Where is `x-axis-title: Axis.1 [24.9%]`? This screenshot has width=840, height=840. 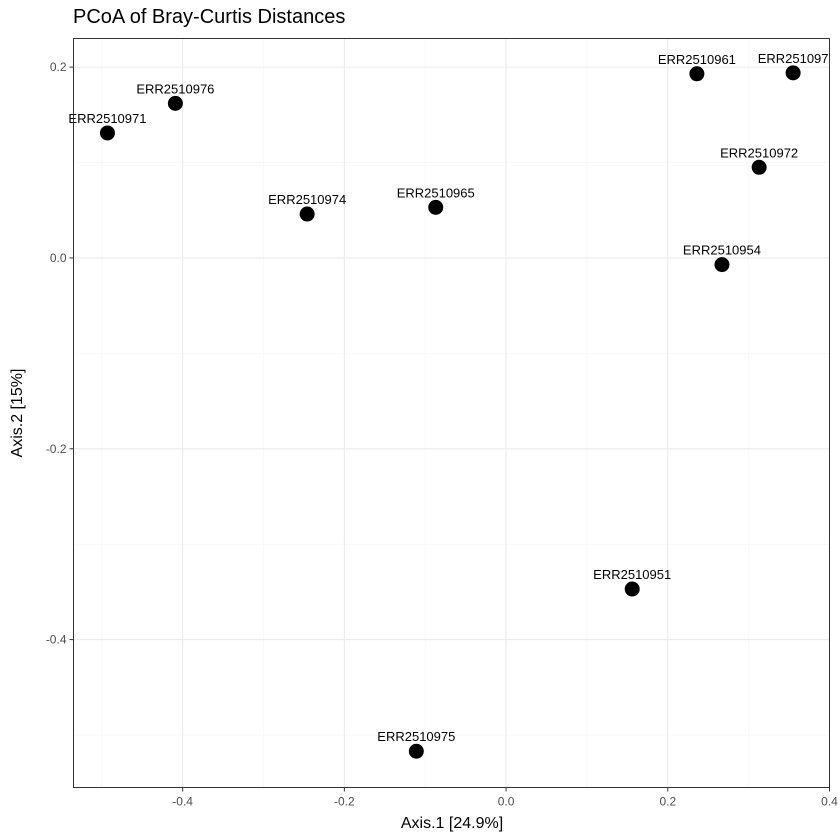 x-axis-title: Axis.1 [24.9%] is located at coordinates (452, 823).